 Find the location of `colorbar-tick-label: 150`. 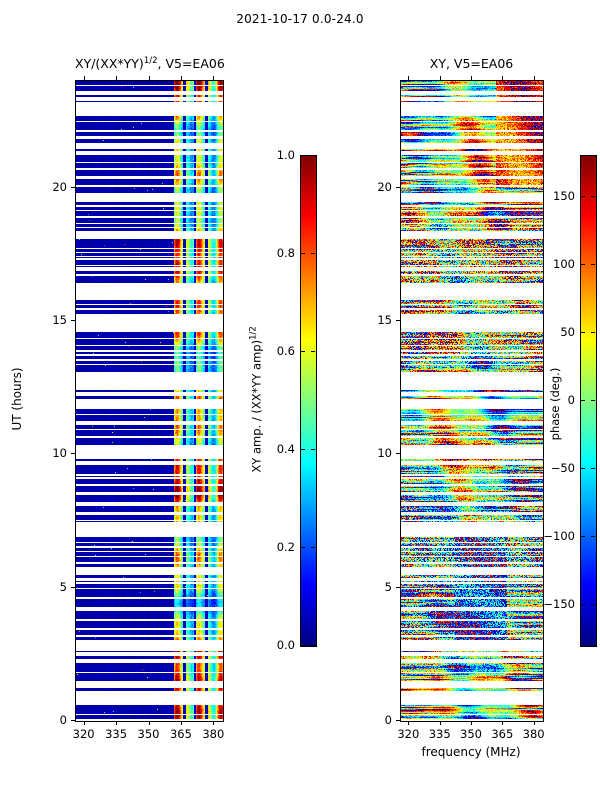

colorbar-tick-label: 150 is located at coordinates (564, 195).